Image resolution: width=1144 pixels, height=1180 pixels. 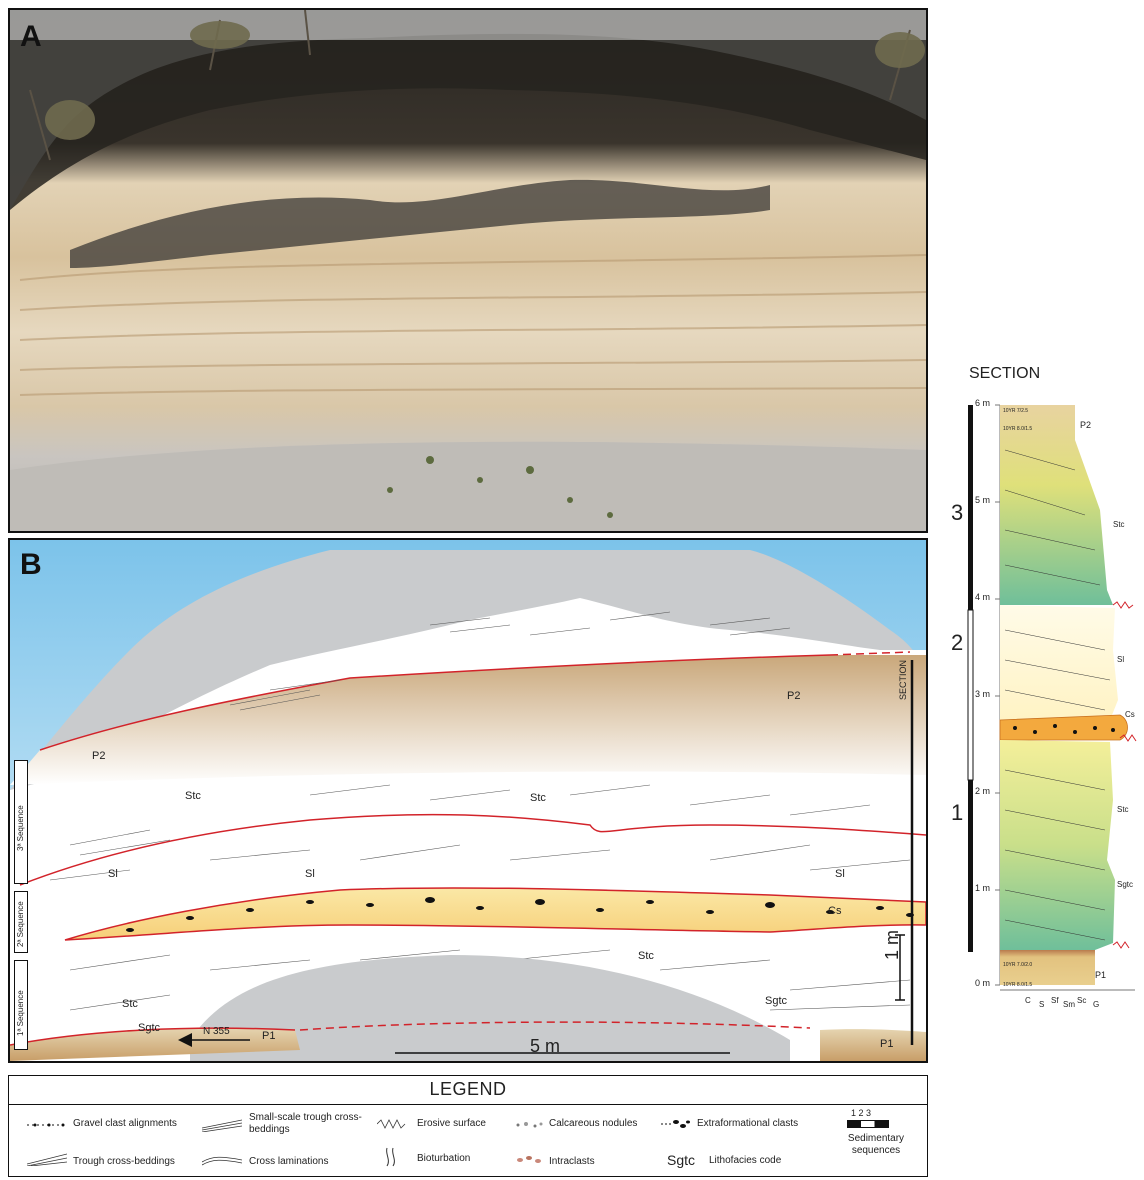 What do you see at coordinates (794, 696) in the screenshot?
I see `label-p2-right: P2` at bounding box center [794, 696].